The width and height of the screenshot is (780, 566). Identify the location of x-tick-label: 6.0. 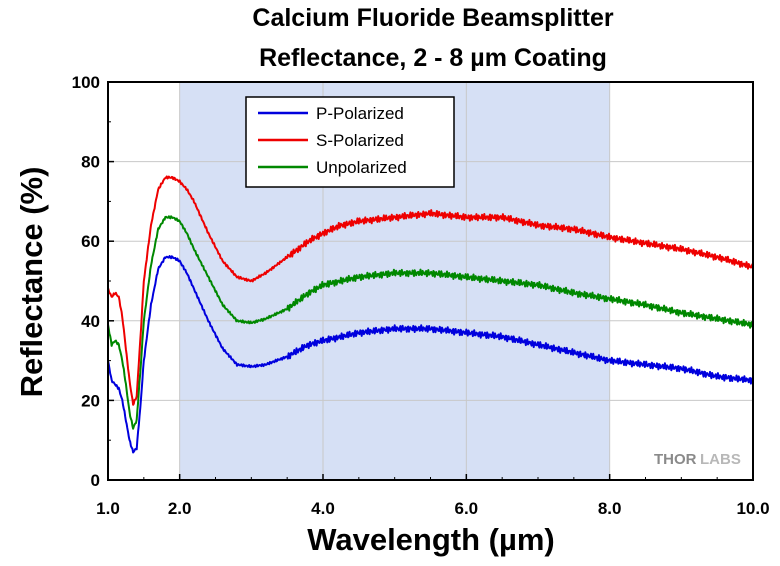
(467, 508).